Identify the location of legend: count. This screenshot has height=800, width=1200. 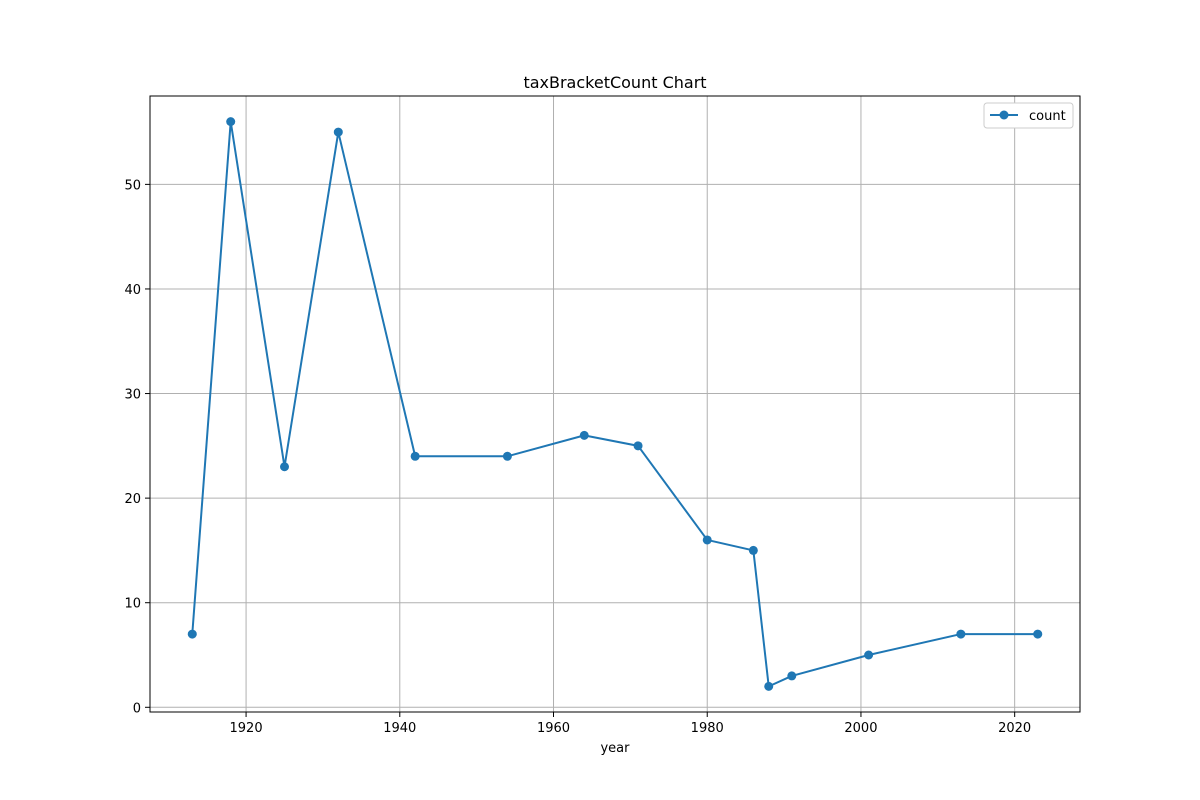
(1028, 115).